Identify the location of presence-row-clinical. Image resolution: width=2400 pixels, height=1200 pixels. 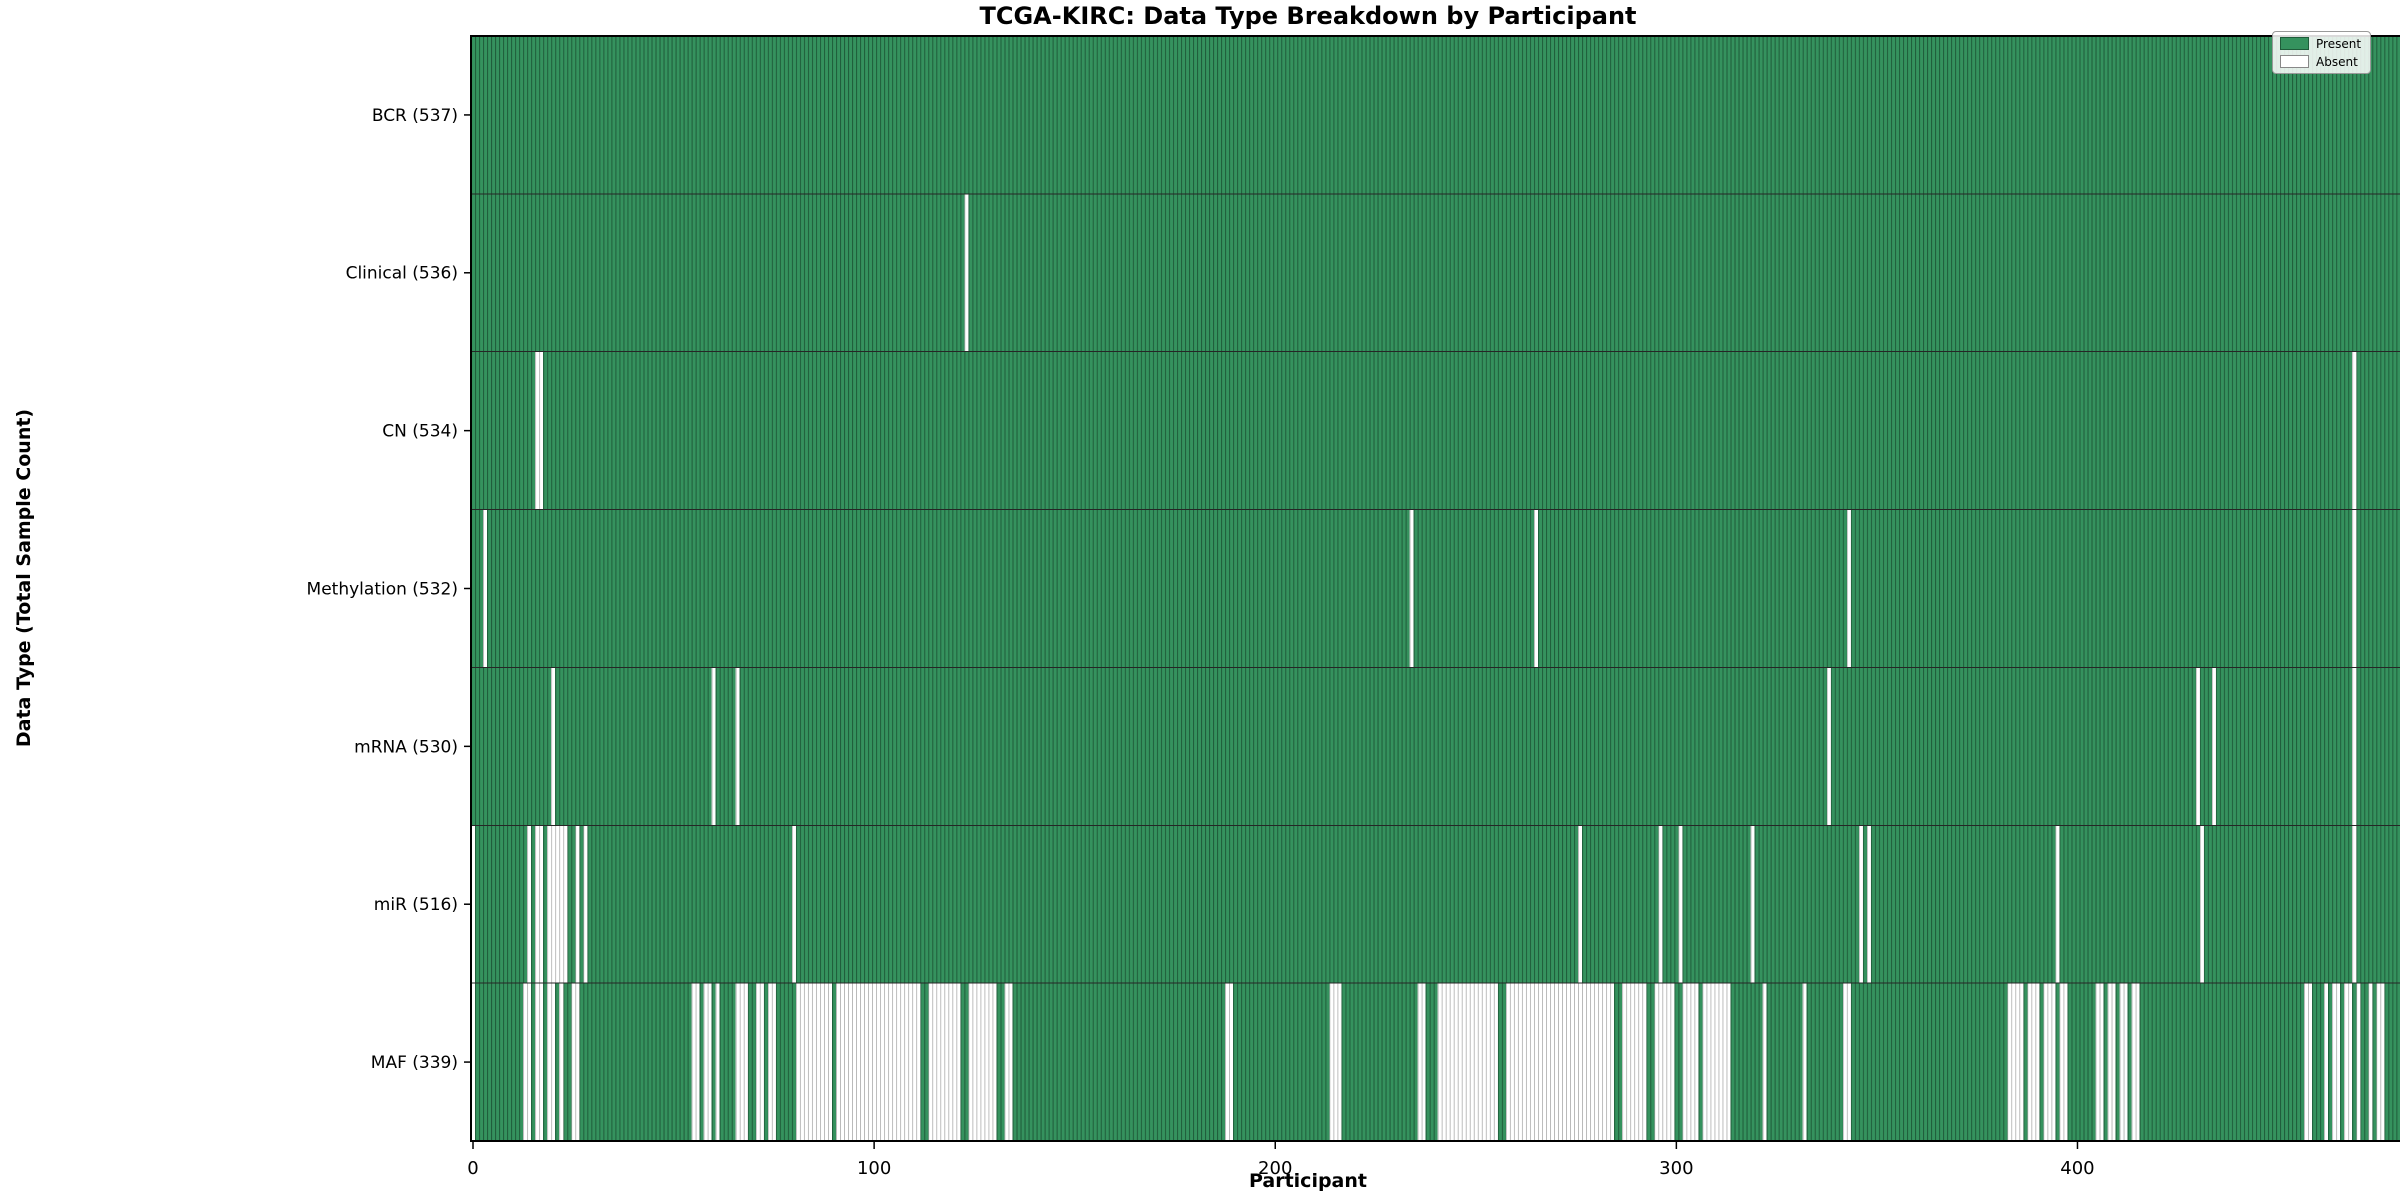
(1435, 272).